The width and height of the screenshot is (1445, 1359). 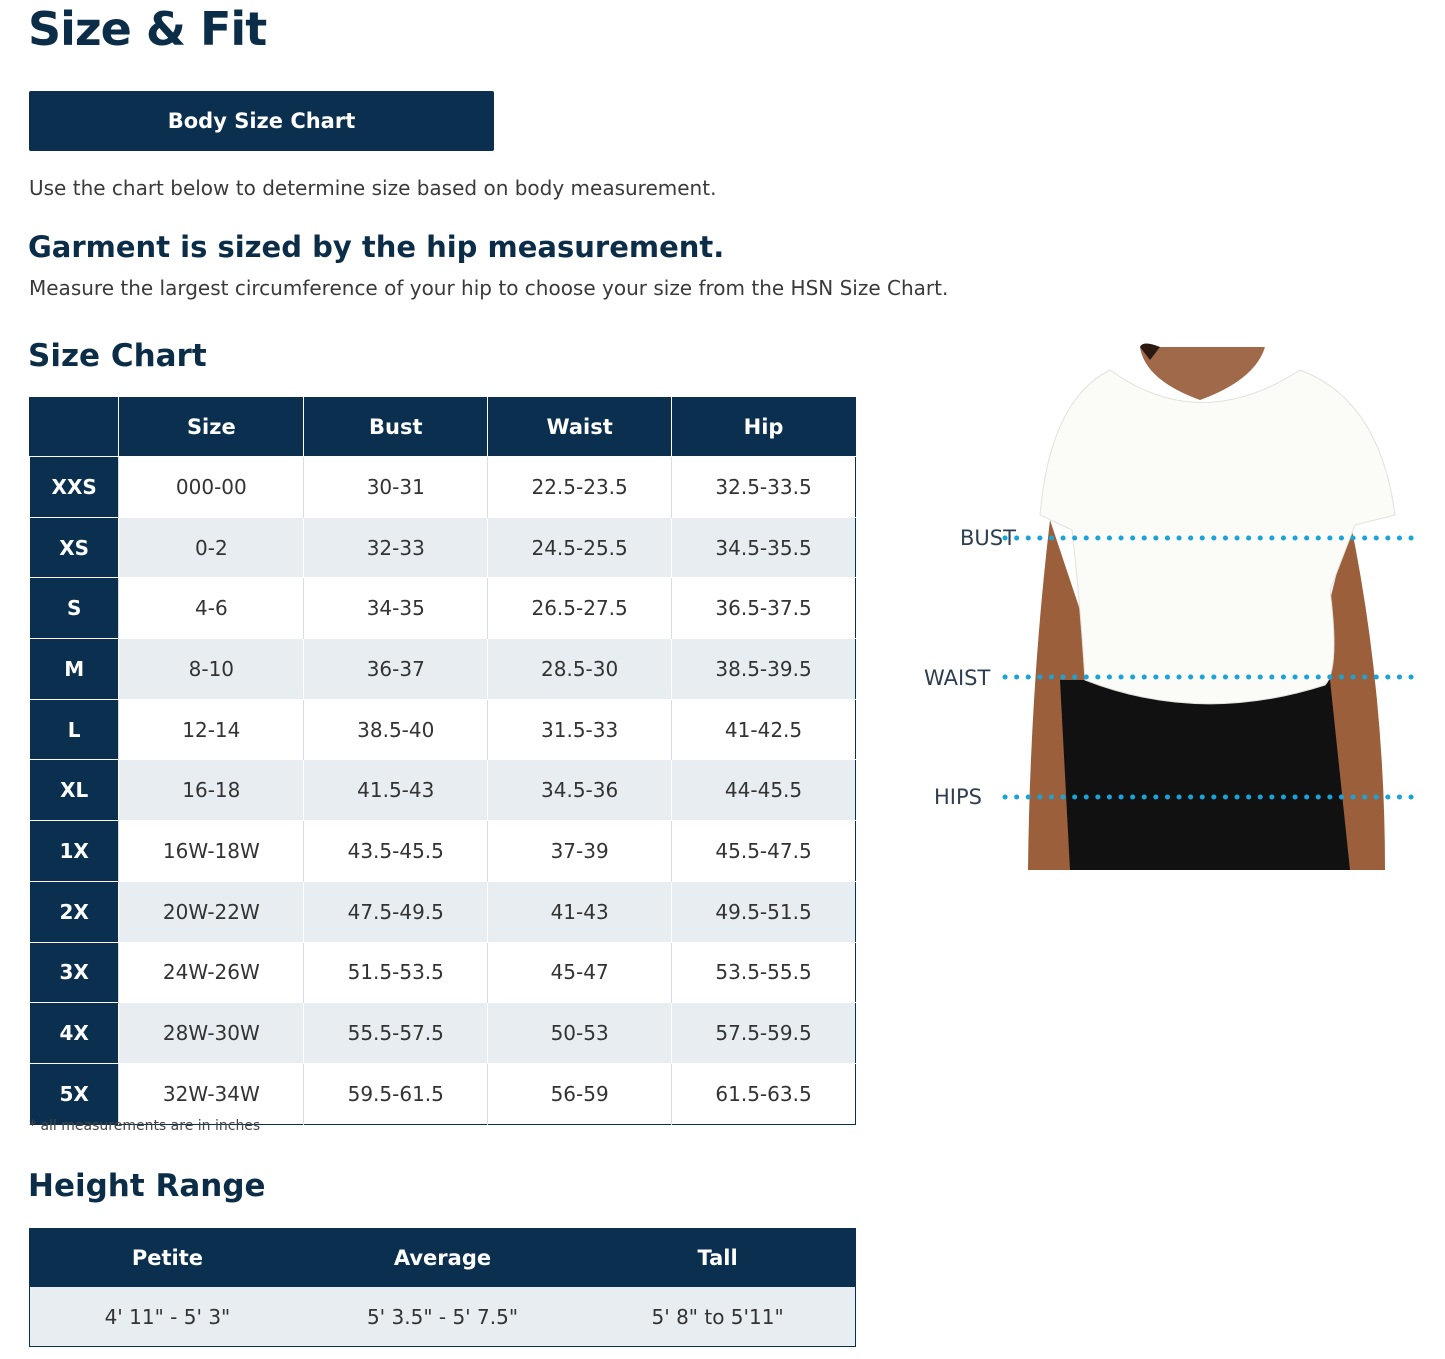 What do you see at coordinates (73, 851) in the screenshot?
I see `size-label-cell: 1X` at bounding box center [73, 851].